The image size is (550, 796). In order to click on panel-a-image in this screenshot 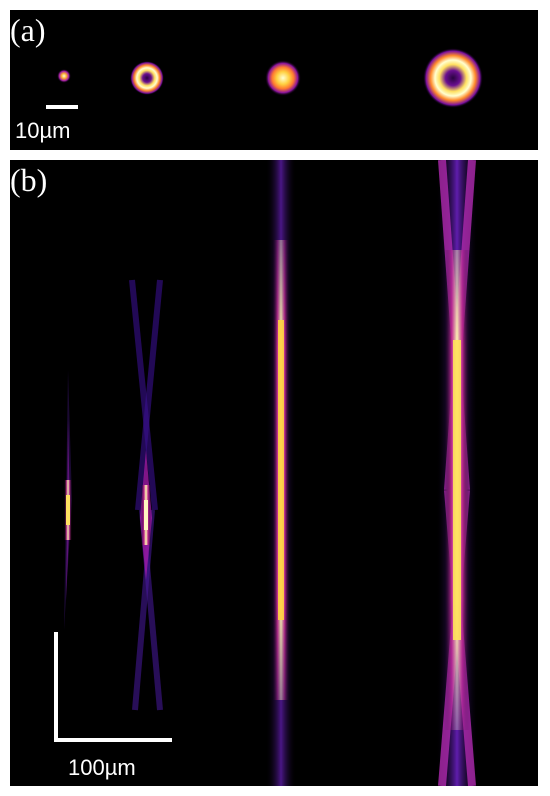, I will do `click(264, 78)`.